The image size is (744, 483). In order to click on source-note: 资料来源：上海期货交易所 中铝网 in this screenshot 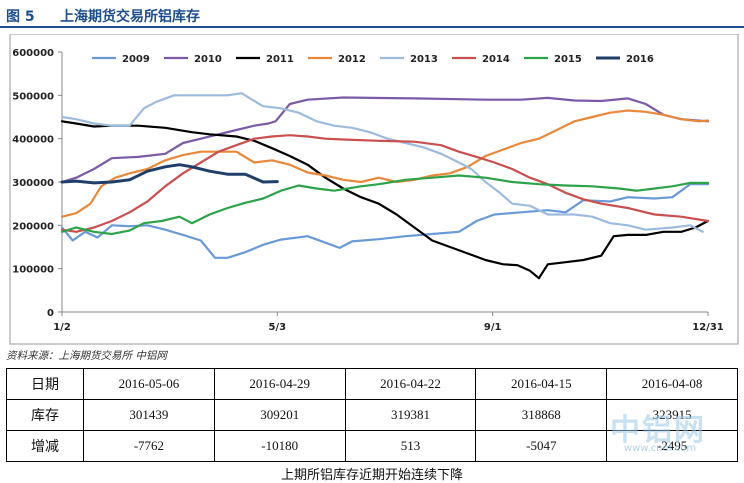, I will do `click(86, 356)`.